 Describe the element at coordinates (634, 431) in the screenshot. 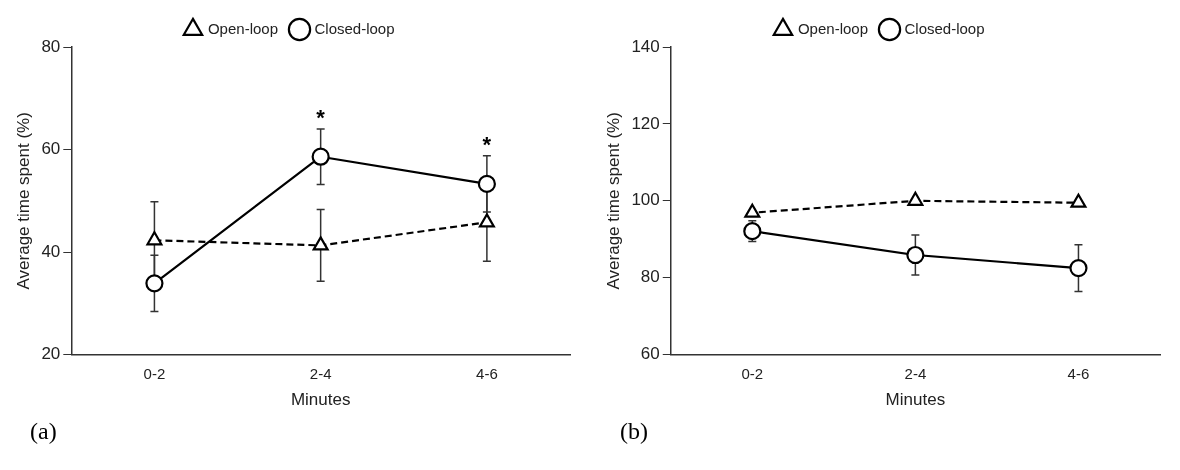

I see `text: (b)` at that location.